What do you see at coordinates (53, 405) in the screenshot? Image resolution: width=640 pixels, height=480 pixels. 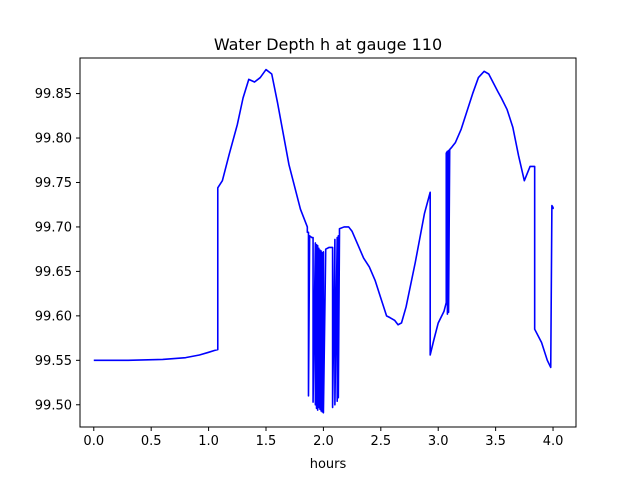 I see `y-tick-label: 99.50` at bounding box center [53, 405].